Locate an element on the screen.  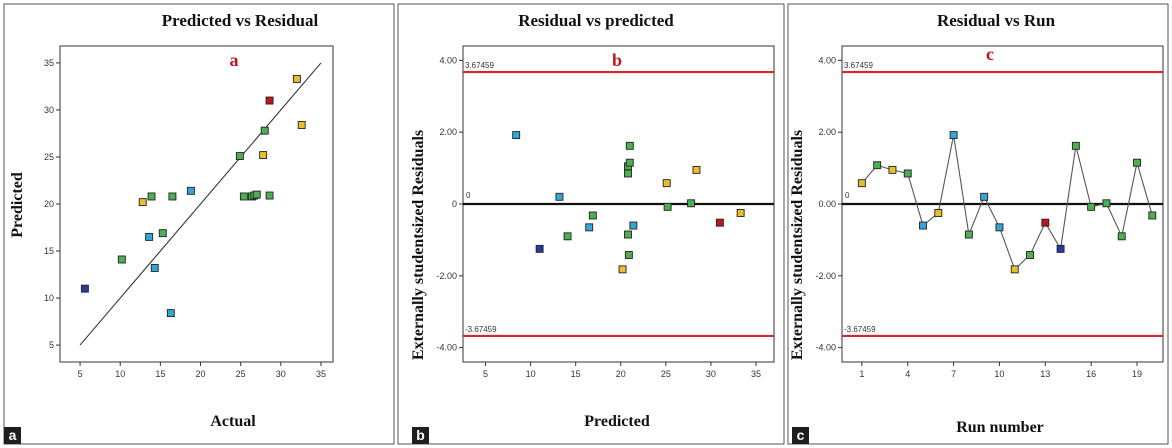
chart-title: Residual vs Run is located at coordinates (996, 20).